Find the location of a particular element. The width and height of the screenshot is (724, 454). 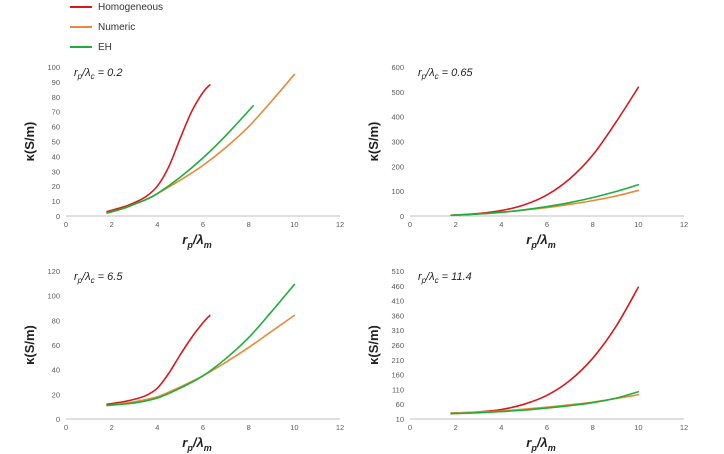

y-tick-label: 600 is located at coordinates (397, 67).